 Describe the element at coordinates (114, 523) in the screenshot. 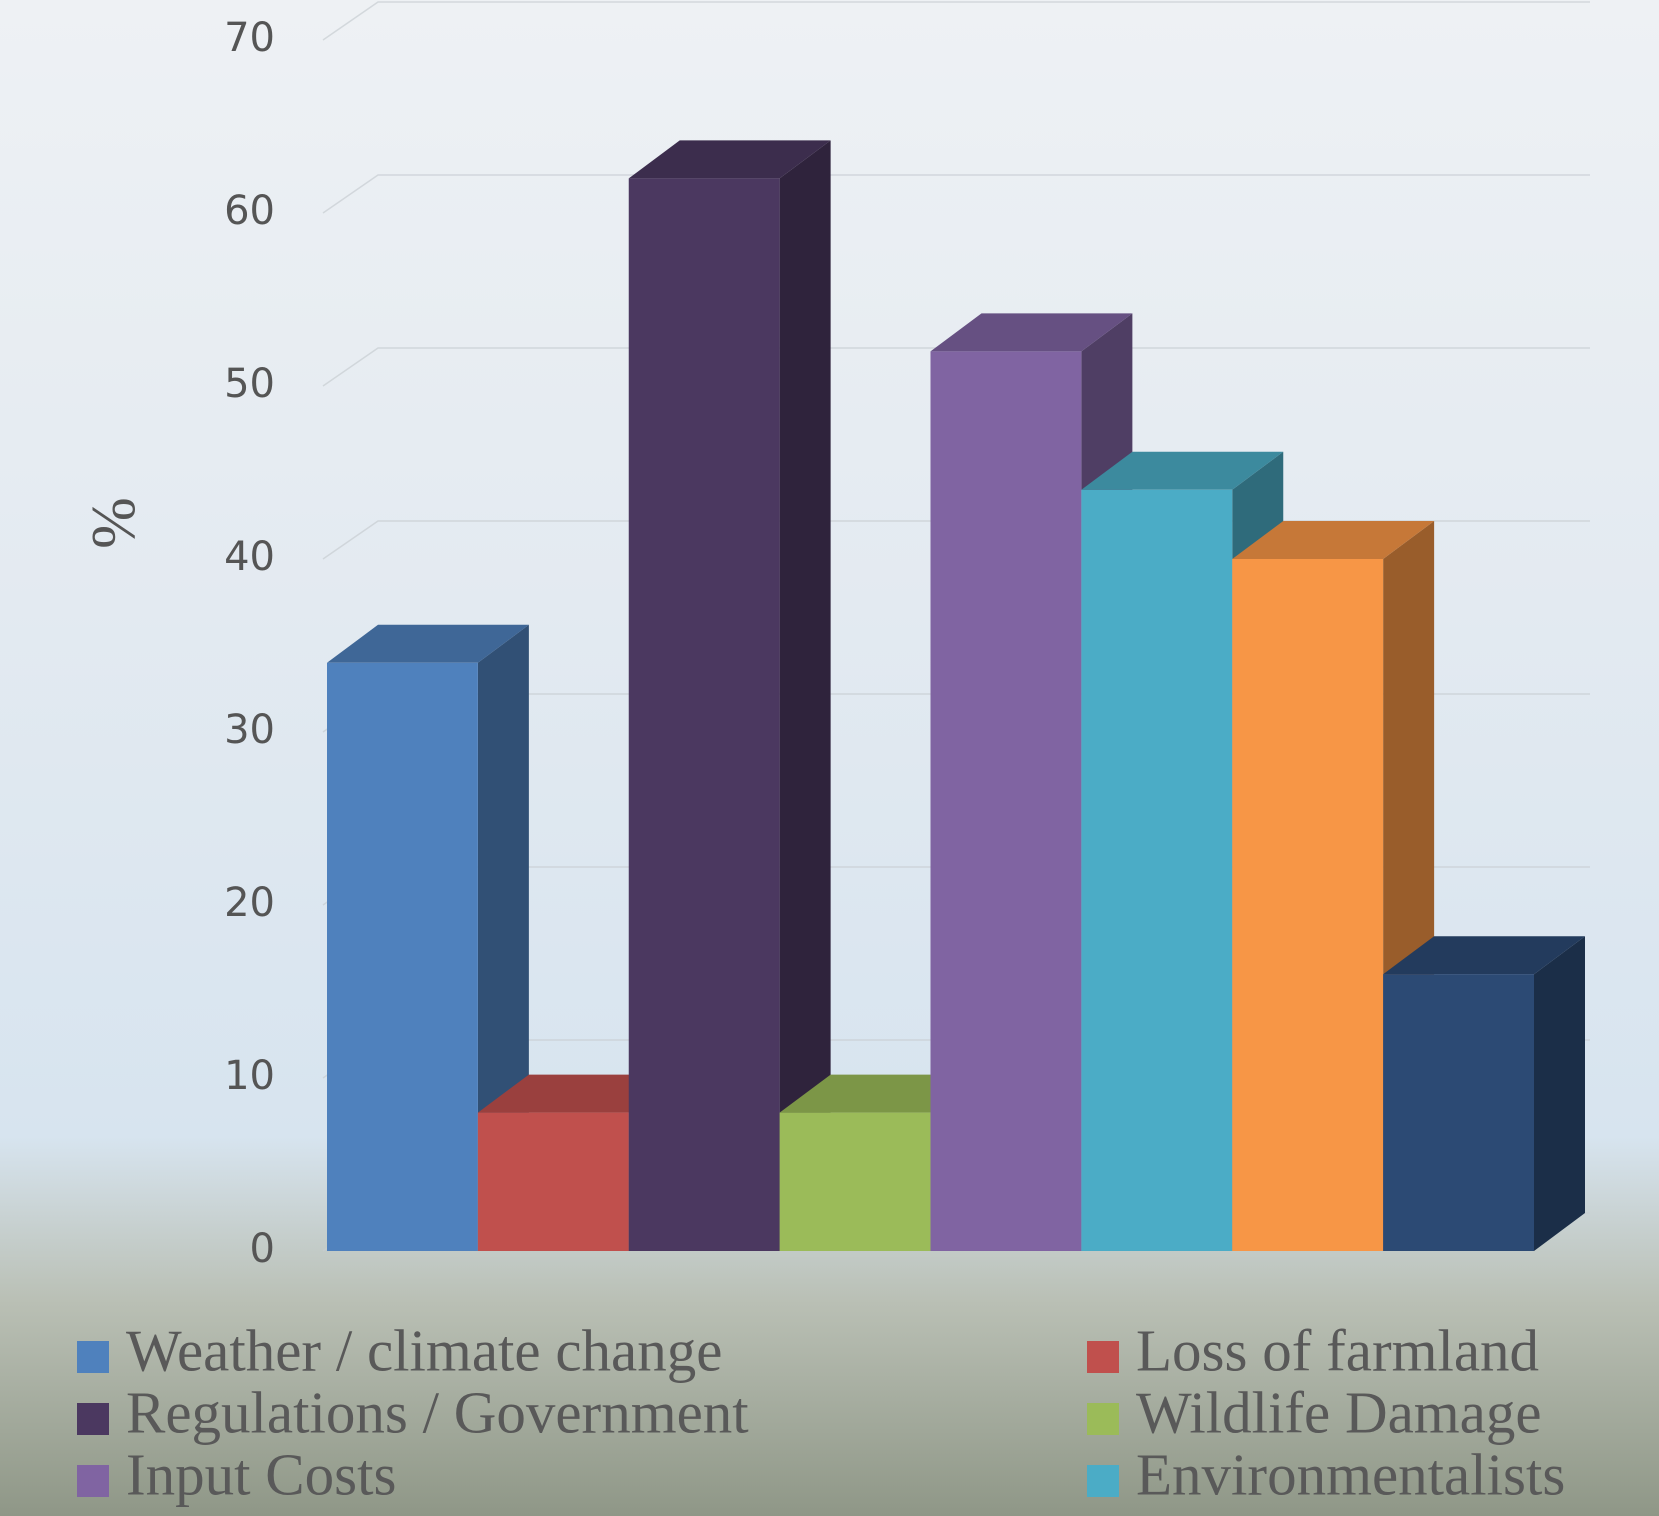

I see `y-axis-label: %` at that location.